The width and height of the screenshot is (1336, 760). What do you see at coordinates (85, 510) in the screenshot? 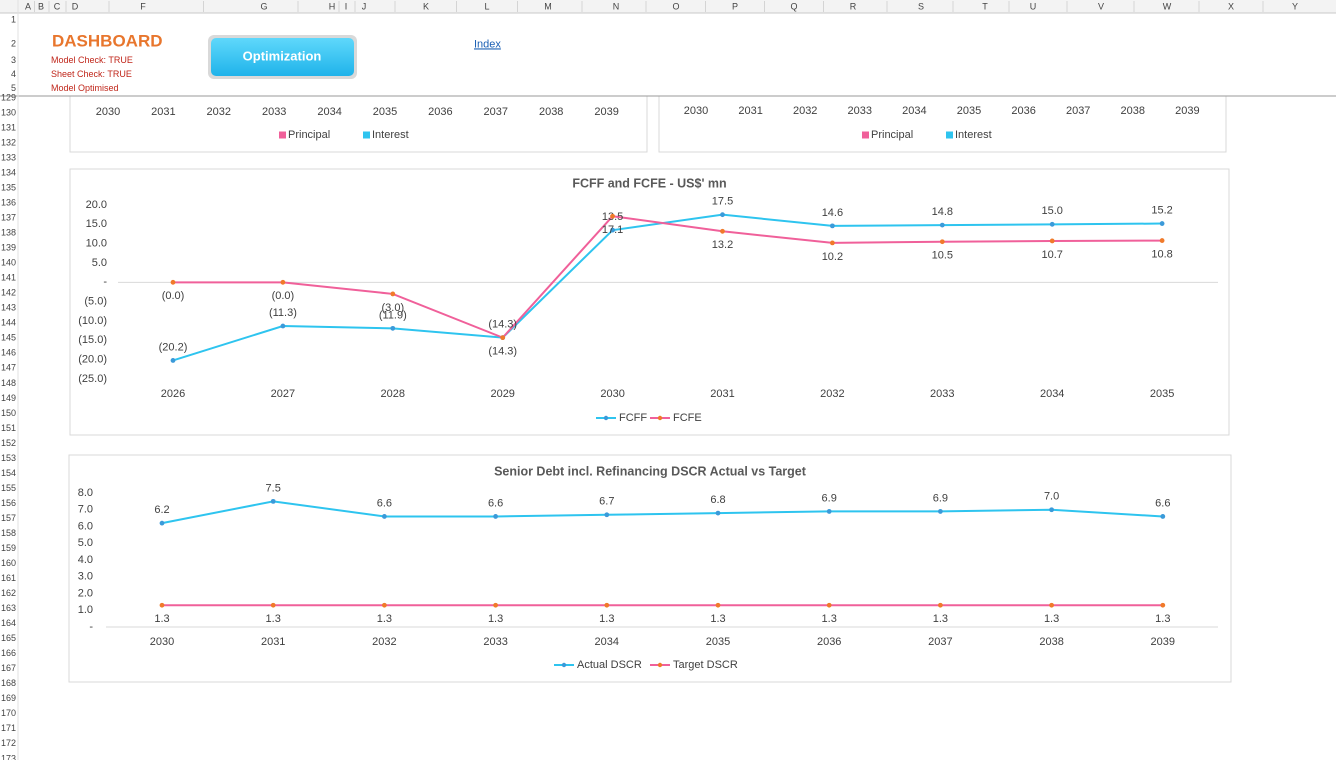
I see `y-tick-label: 7.0` at bounding box center [85, 510].